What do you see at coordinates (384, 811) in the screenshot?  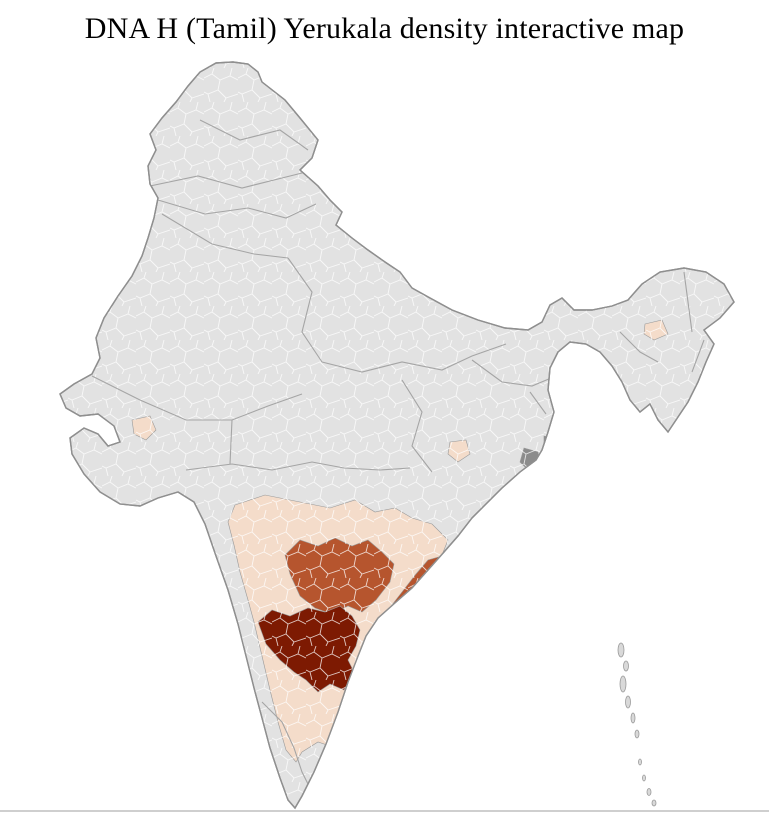 I see `bottom-divider` at bounding box center [384, 811].